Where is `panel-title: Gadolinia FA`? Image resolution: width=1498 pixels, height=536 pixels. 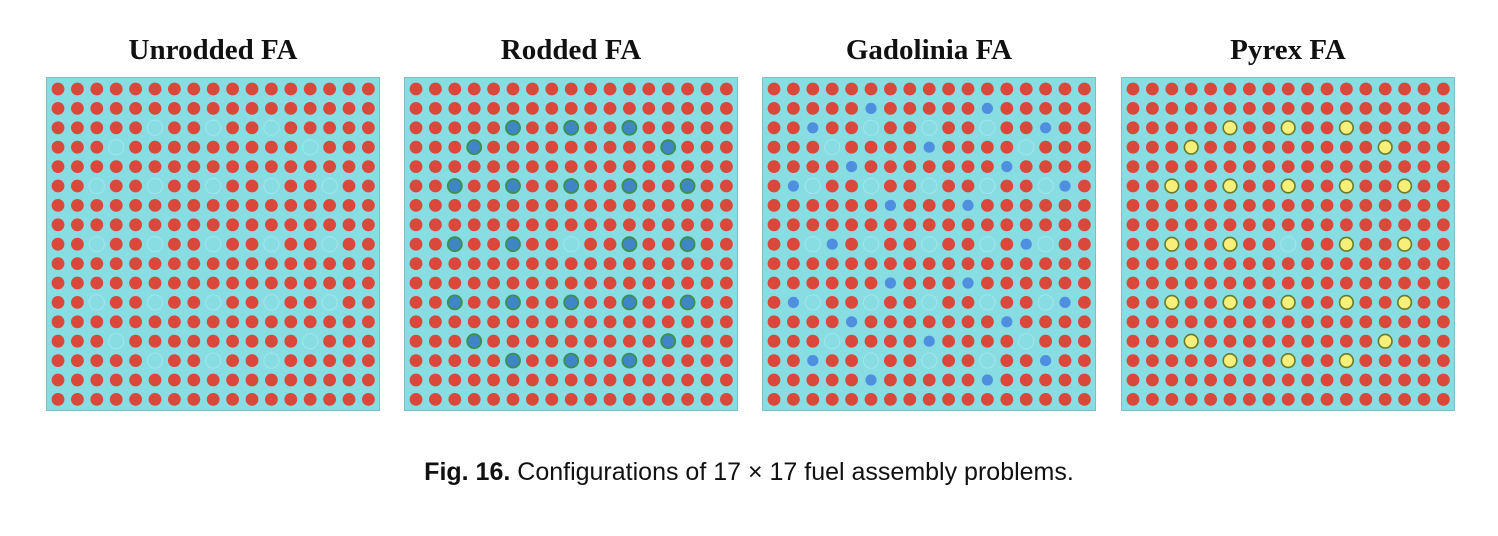 panel-title: Gadolinia FA is located at coordinates (929, 50).